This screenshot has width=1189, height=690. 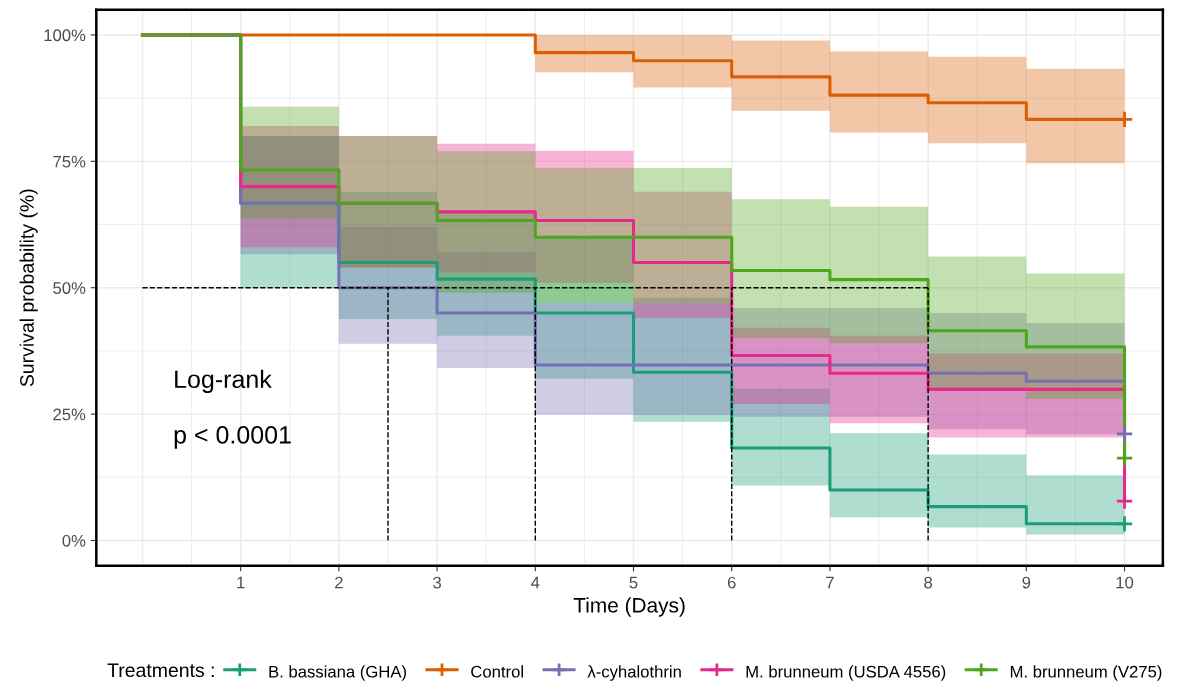 I want to click on x-tick-label: 5, so click(x=633, y=582).